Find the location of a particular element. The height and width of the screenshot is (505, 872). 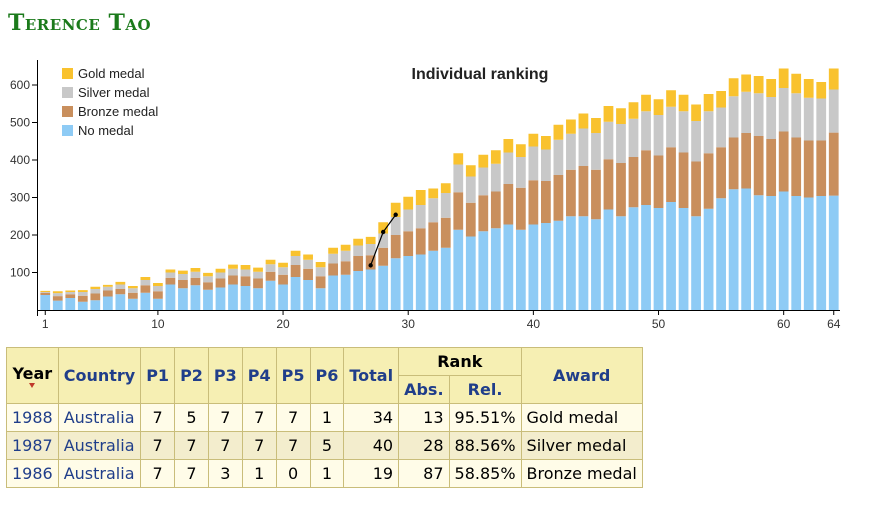

highlight-point is located at coordinates (370, 265).